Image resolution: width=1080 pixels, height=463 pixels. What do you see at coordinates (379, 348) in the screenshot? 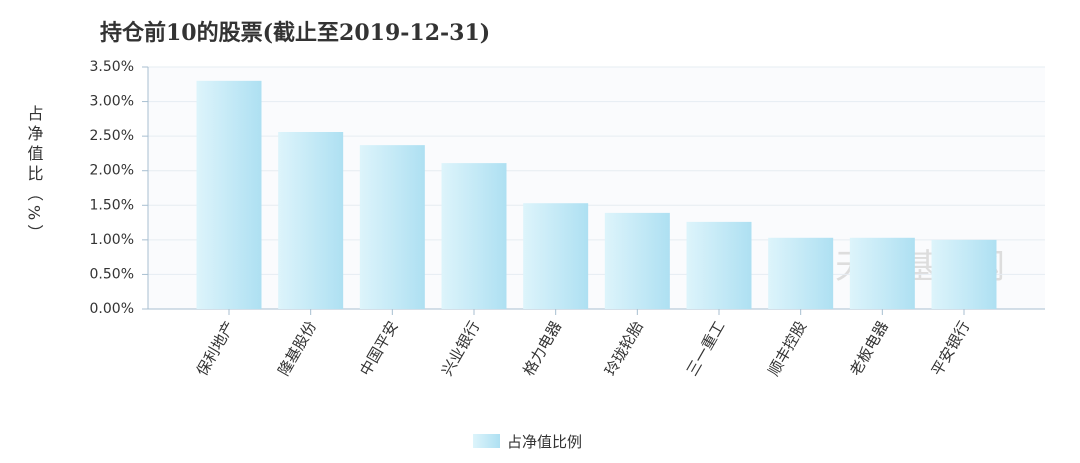
I see `x-tick-label: 中国平安` at bounding box center [379, 348].